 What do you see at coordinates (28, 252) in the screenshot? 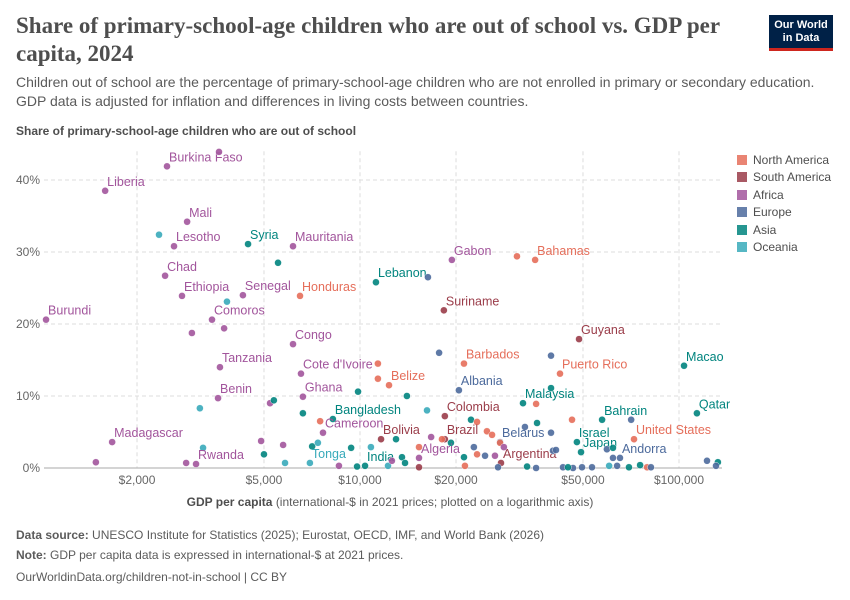
I see `y-tick-label: 30%` at bounding box center [28, 252].